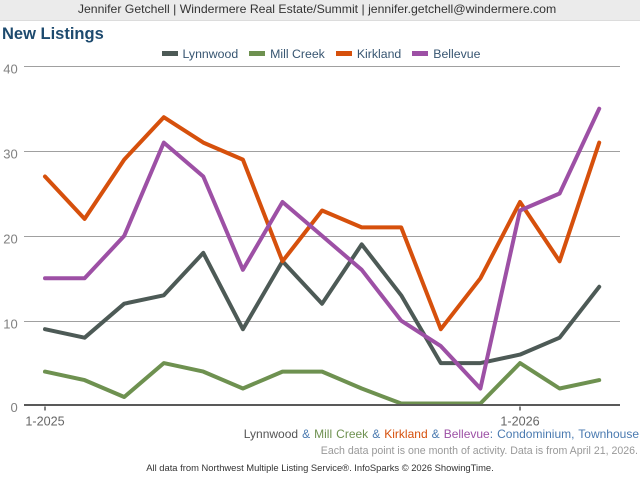  What do you see at coordinates (10, 154) in the screenshot?
I see `svg-text: 30` at bounding box center [10, 154].